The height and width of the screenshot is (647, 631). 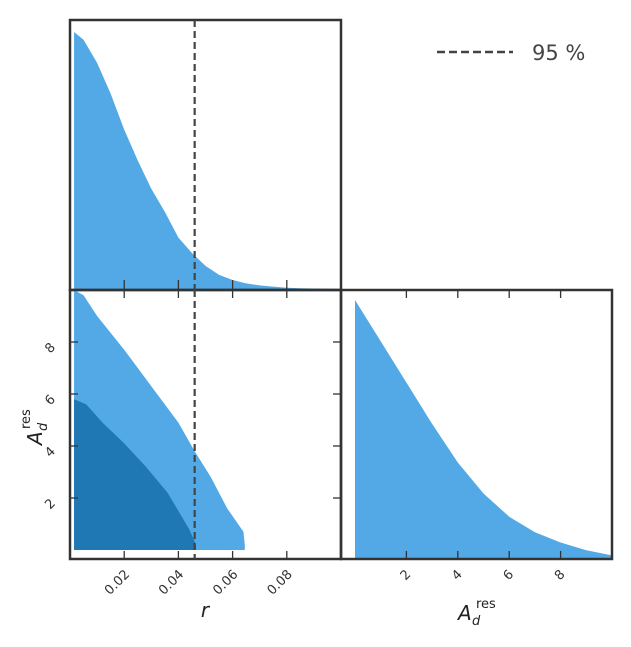 I want to click on r-tick-labels: 0.02 0.04 0.06 0.08, so click(x=199, y=582).